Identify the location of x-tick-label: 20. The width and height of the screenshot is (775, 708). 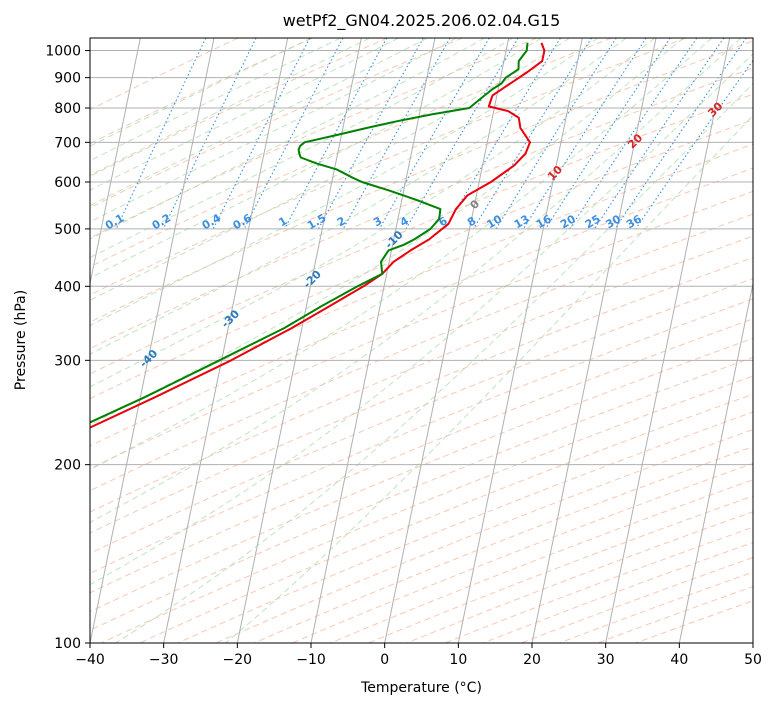
(532, 660).